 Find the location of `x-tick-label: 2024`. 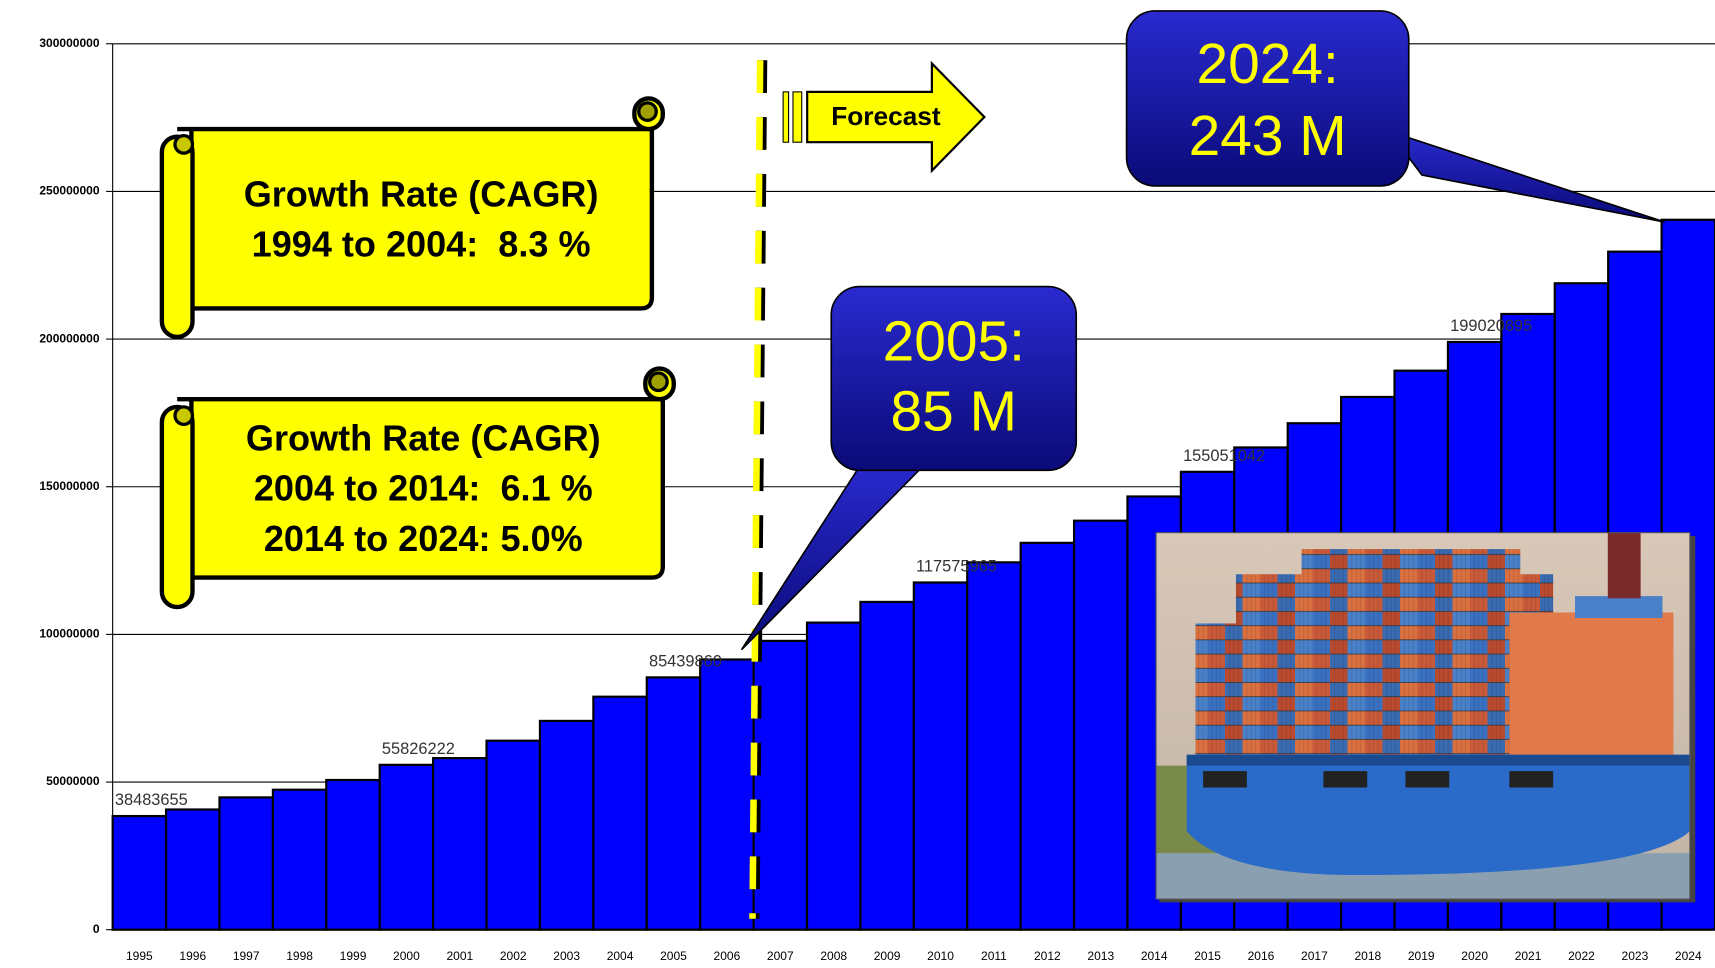

x-tick-label: 2024 is located at coordinates (1688, 956).